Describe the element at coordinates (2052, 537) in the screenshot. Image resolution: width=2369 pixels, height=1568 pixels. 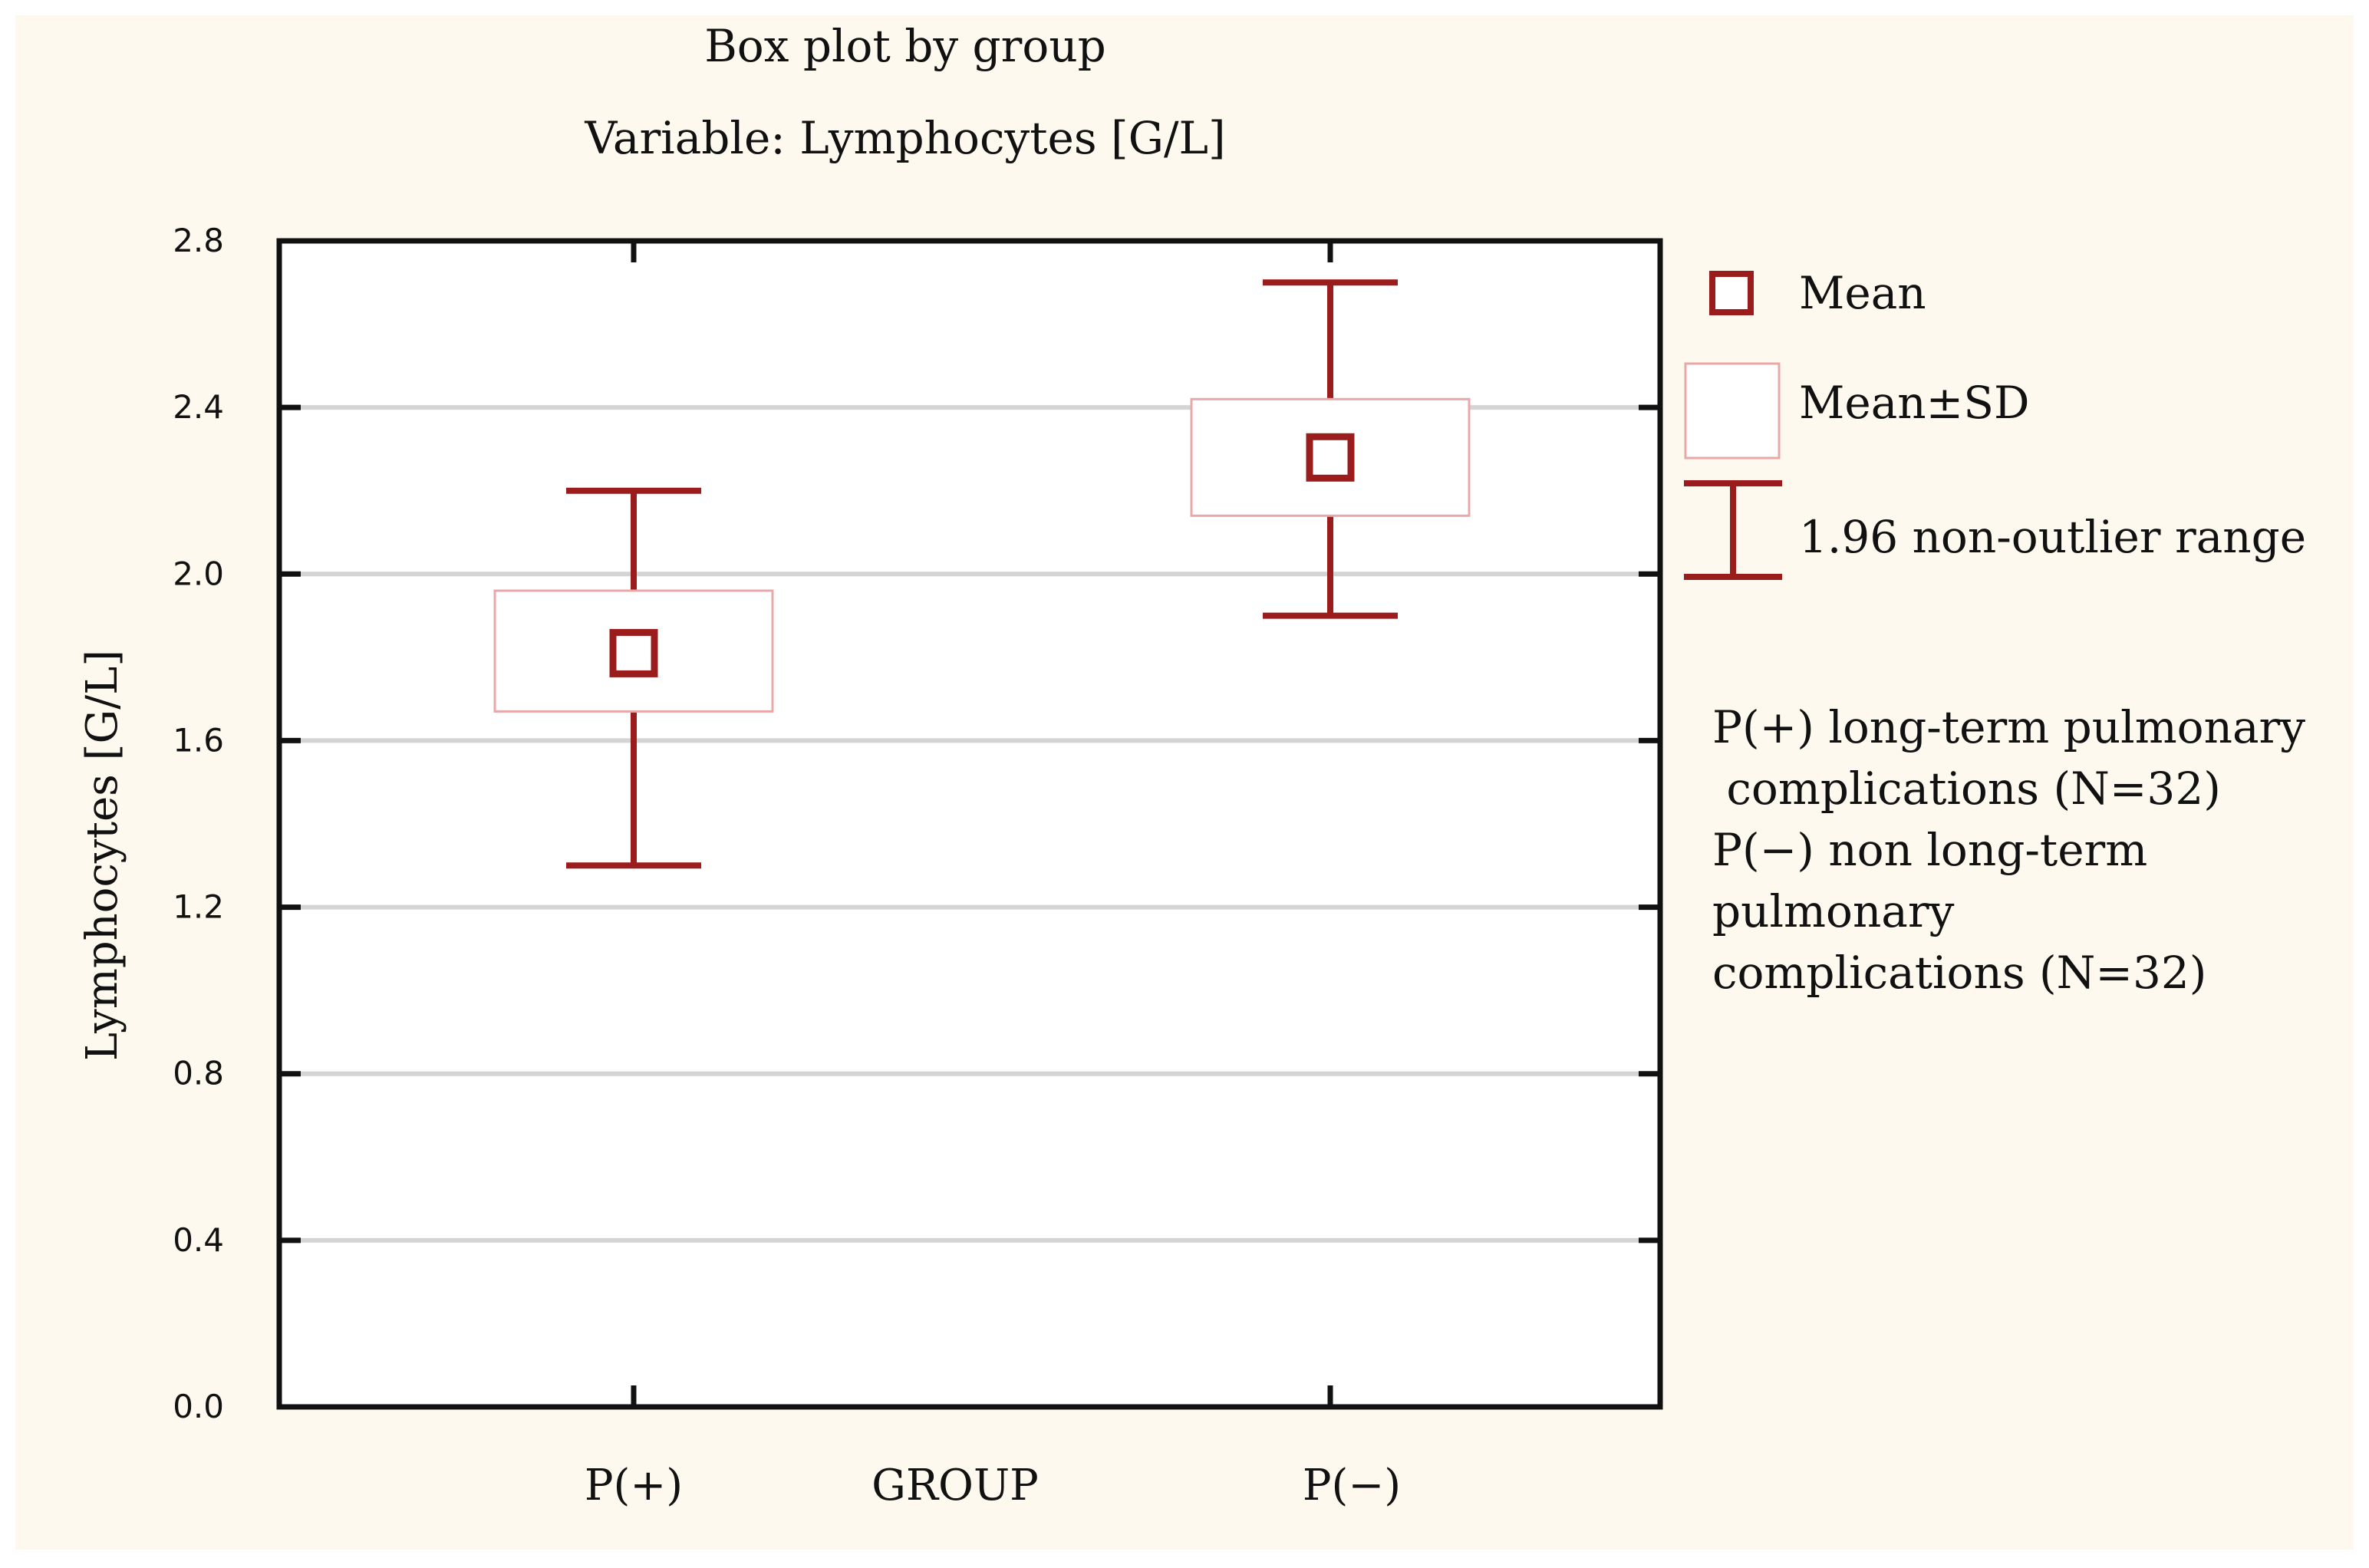
I see `legend-range-label: 1.96 non-outlier range` at that location.